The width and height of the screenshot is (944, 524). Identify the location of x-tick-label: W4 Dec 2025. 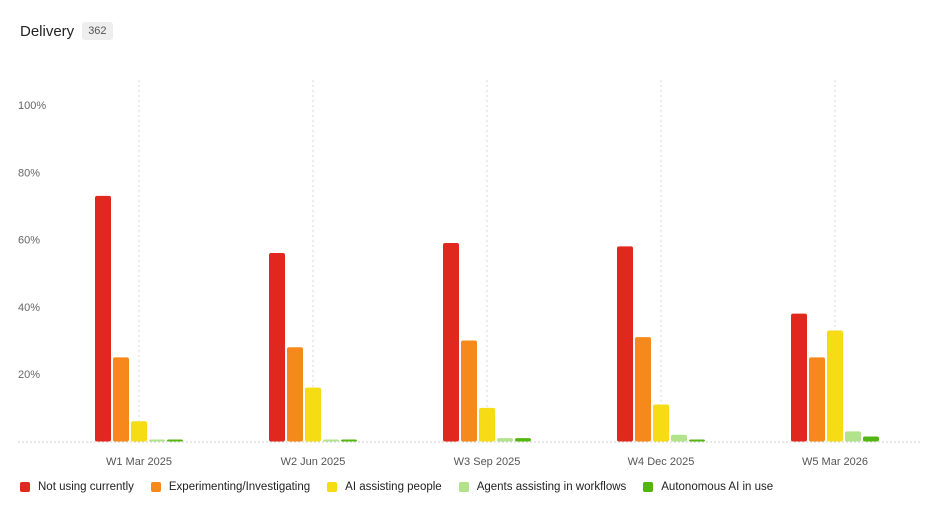
(661, 462).